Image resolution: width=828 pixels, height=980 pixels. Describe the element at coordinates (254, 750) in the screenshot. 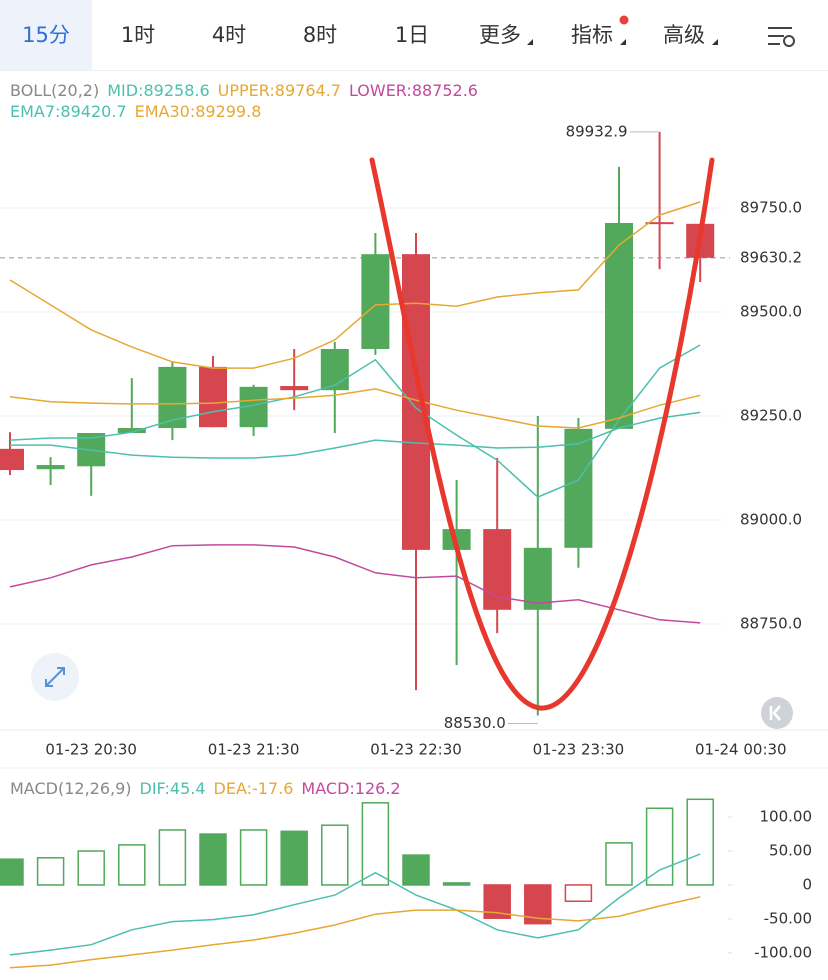

I see `x-tick-label: 01-23 21:30` at that location.